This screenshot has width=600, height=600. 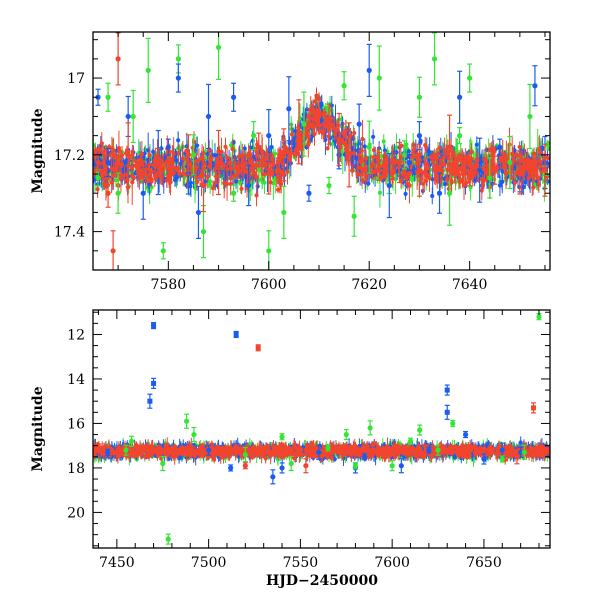 I want to click on top-x-tick-label: 7600, so click(x=269, y=285).